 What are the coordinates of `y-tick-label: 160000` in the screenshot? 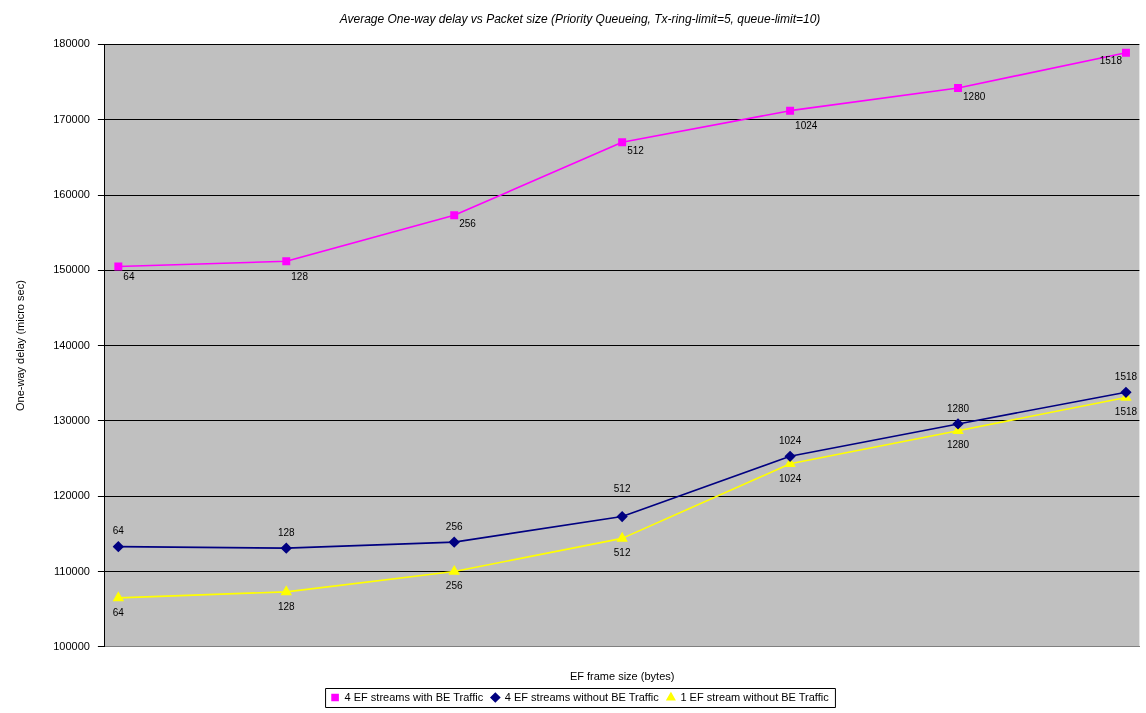 It's located at (71, 194).